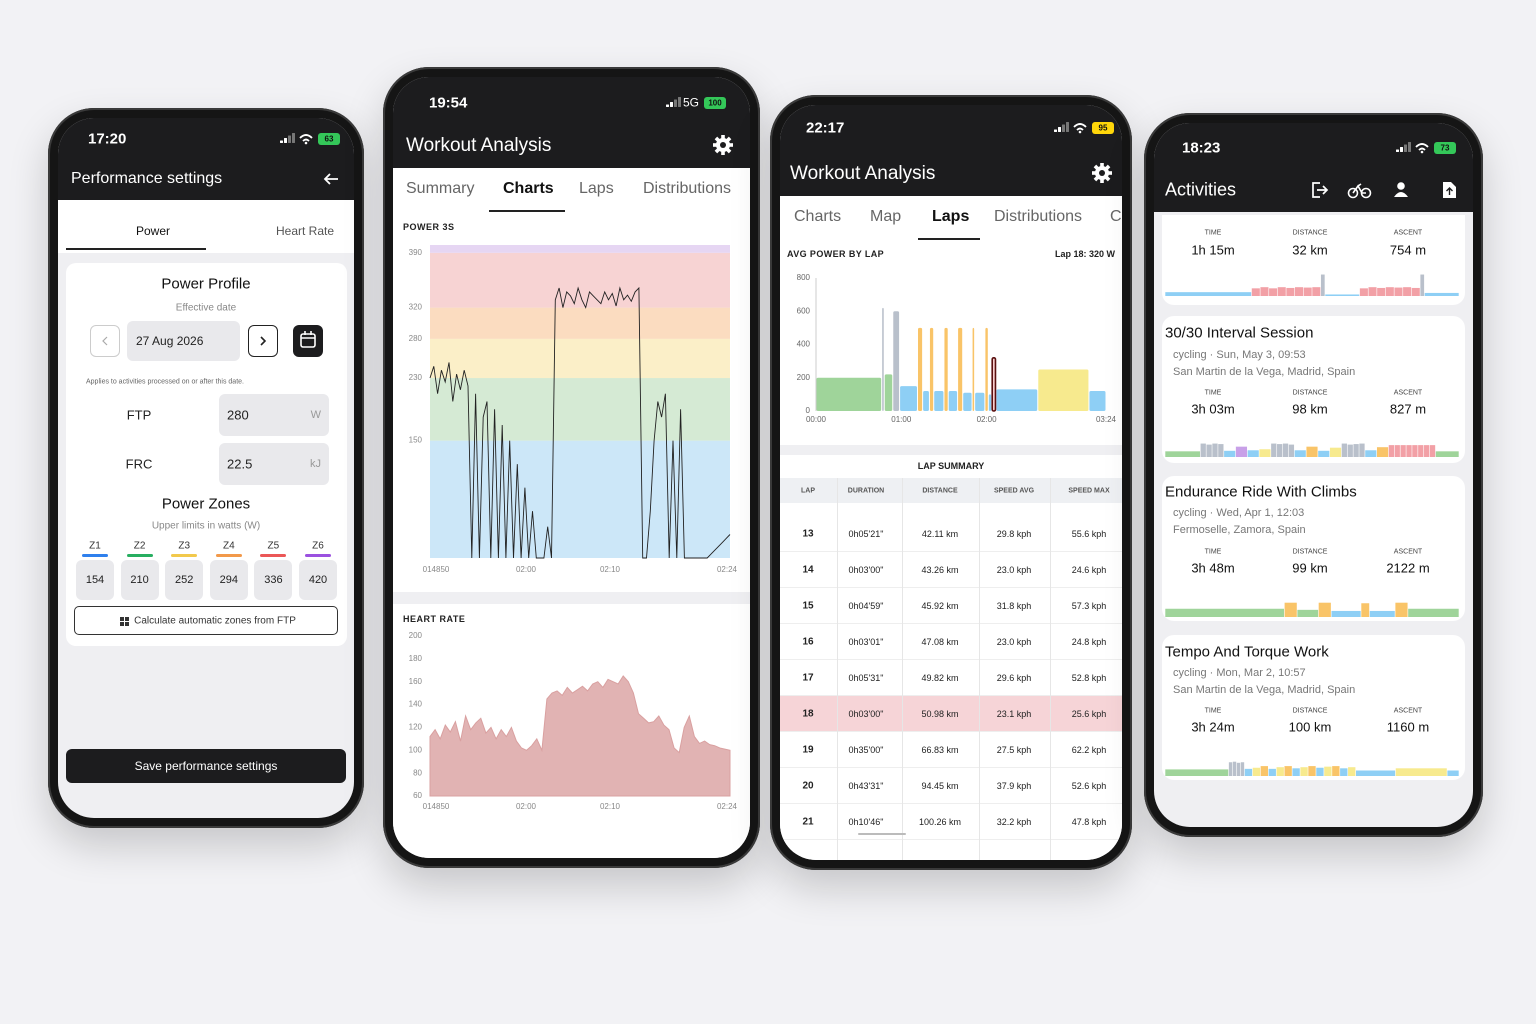 This screenshot has height=1024, width=1536. I want to click on table-cell: 29.6 kph, so click(1014, 678).